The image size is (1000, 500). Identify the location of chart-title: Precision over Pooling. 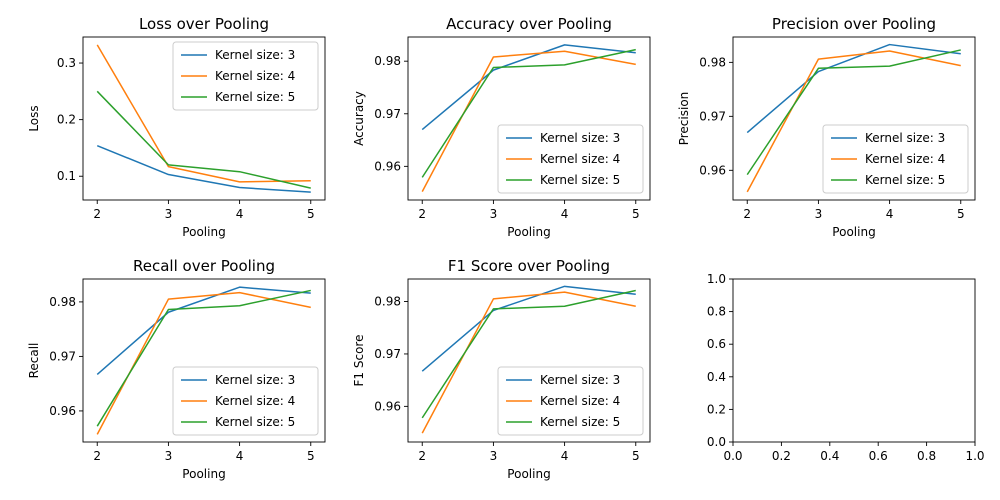
(854, 24).